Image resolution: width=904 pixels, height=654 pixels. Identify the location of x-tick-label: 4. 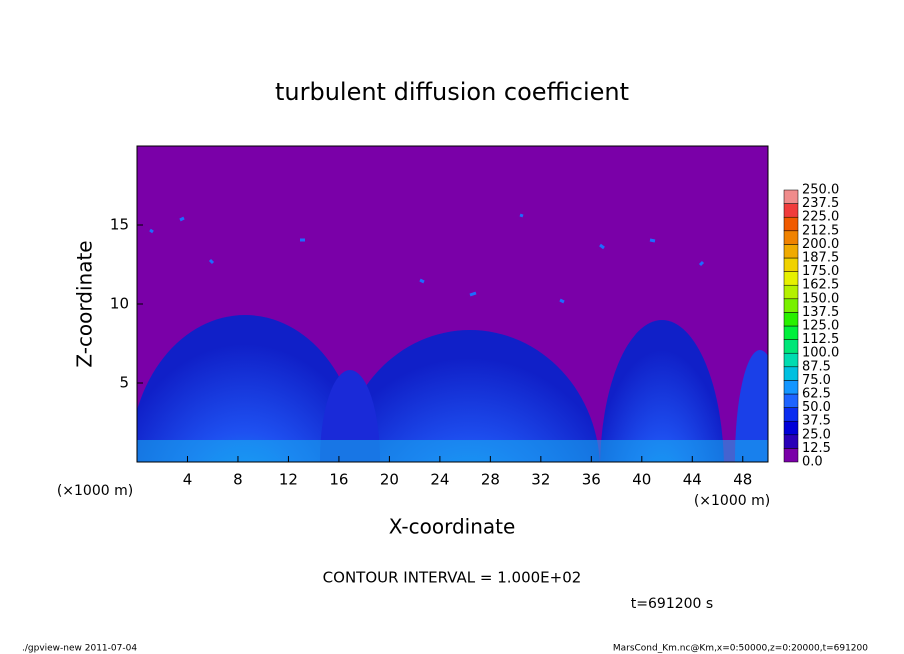
(188, 480).